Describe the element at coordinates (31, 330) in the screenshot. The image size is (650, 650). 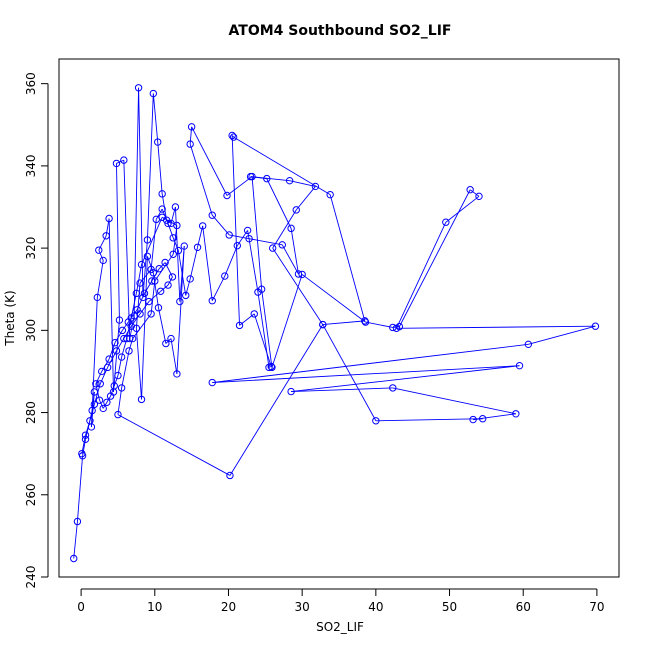
I see `y-tick-label: 300` at that location.